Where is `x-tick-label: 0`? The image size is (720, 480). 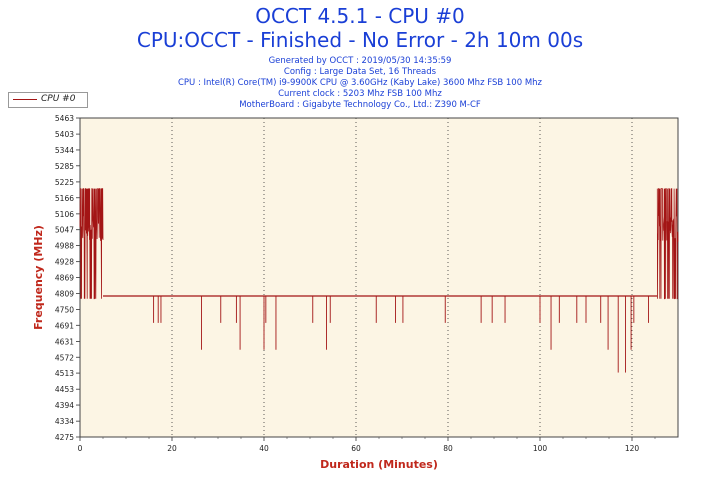
x-tick-label: 0 is located at coordinates (80, 448).